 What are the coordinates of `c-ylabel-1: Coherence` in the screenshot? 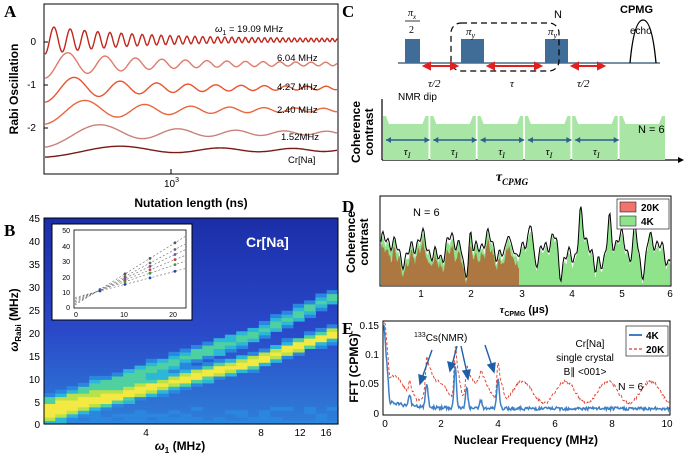 It's located at (356, 132).